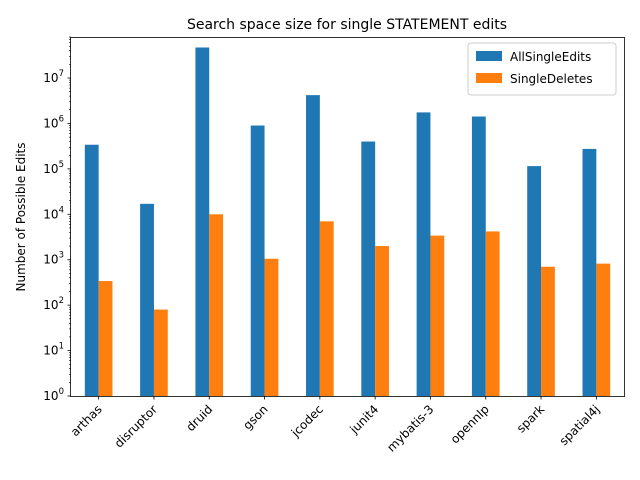 Image resolution: width=640 pixels, height=480 pixels. Describe the element at coordinates (105, 338) in the screenshot. I see `bar-SingleDeletes-arthas` at that location.